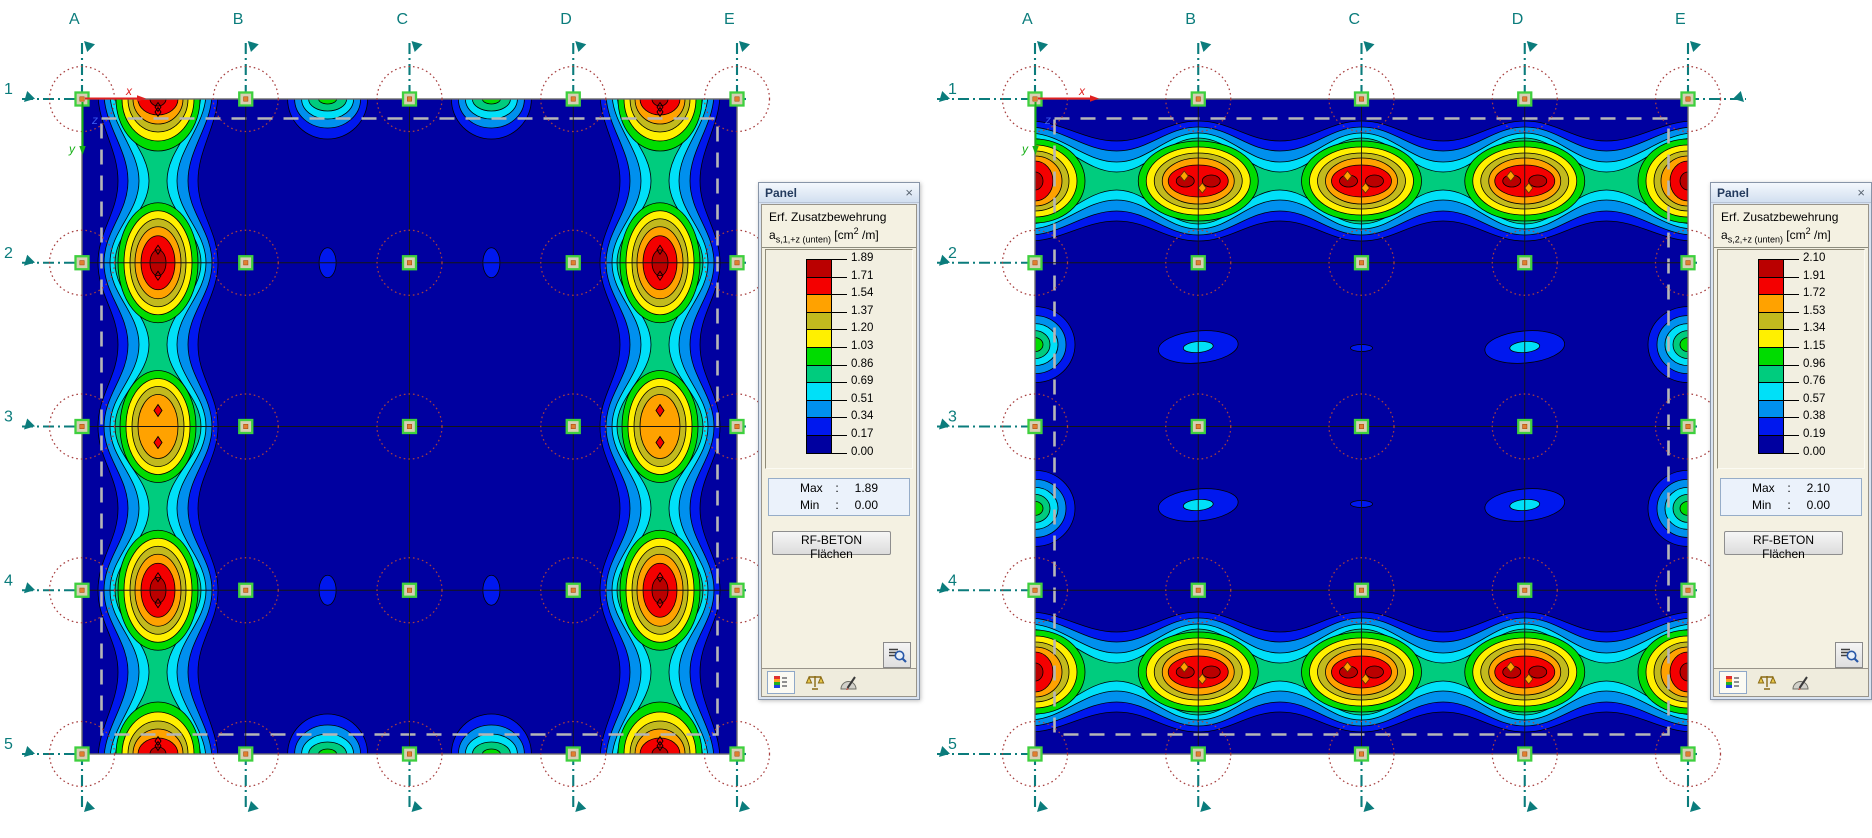 This screenshot has width=1872, height=838. What do you see at coordinates (1518, 19) in the screenshot?
I see `grid-column-label: D` at bounding box center [1518, 19].